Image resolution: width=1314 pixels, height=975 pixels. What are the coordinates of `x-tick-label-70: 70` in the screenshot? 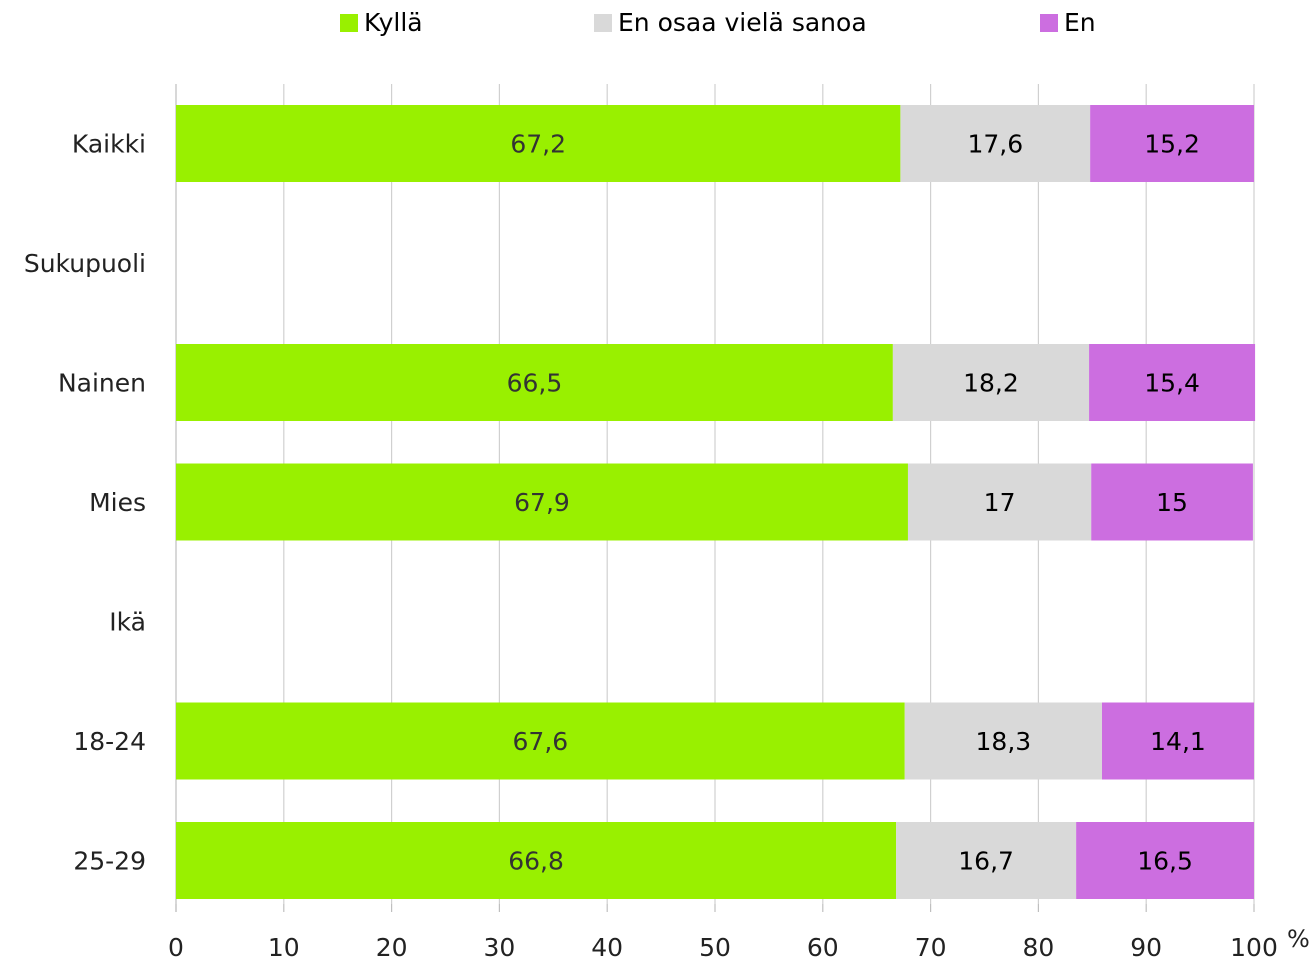 It's located at (931, 947).